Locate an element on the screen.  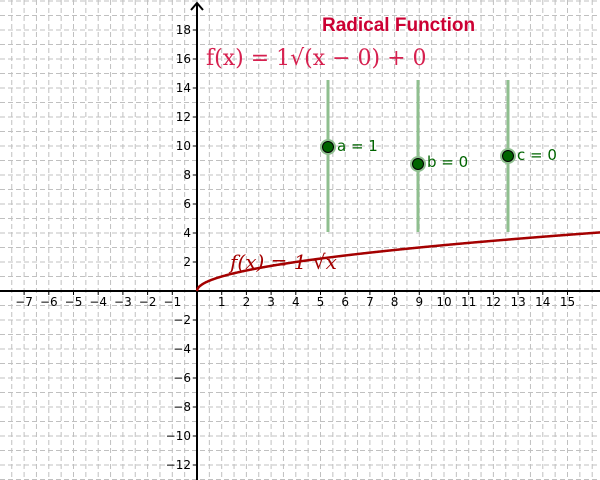
x-tick-label: −7 is located at coordinates (24, 302).